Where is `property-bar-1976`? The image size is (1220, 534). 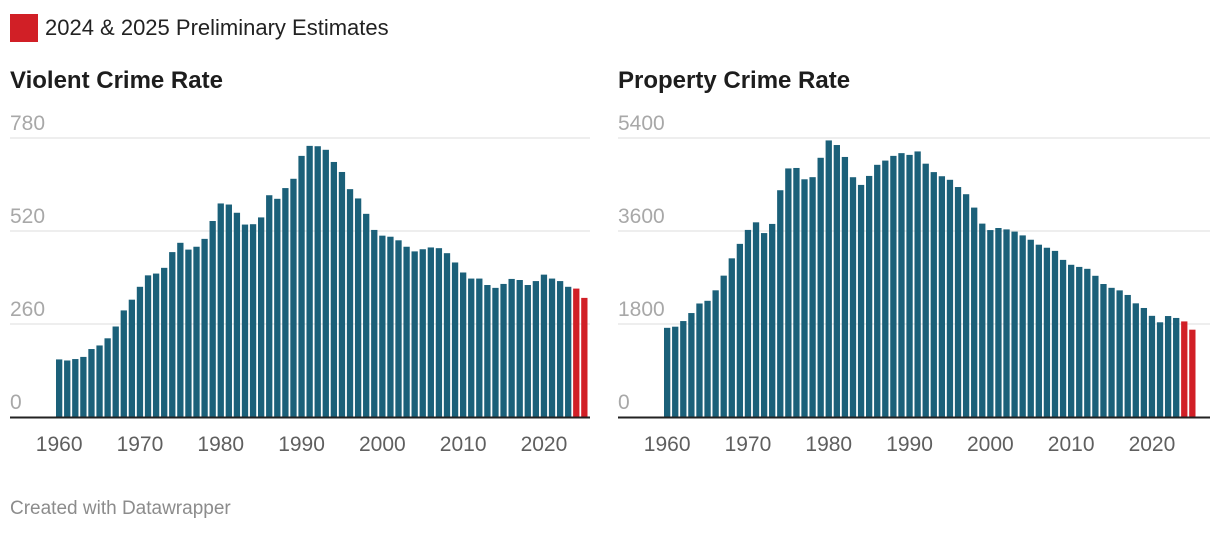 property-bar-1976 is located at coordinates (796, 292).